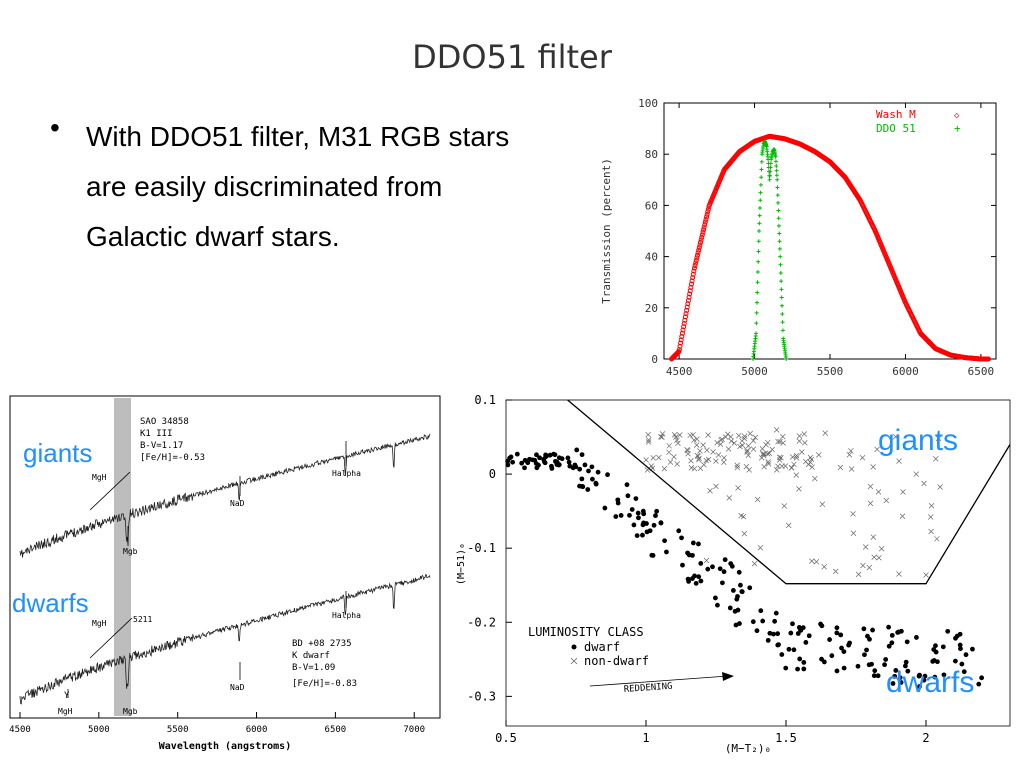 This screenshot has width=1024, height=768. Describe the element at coordinates (485, 400) in the screenshot. I see `y-tick-label: 0.1` at that location.